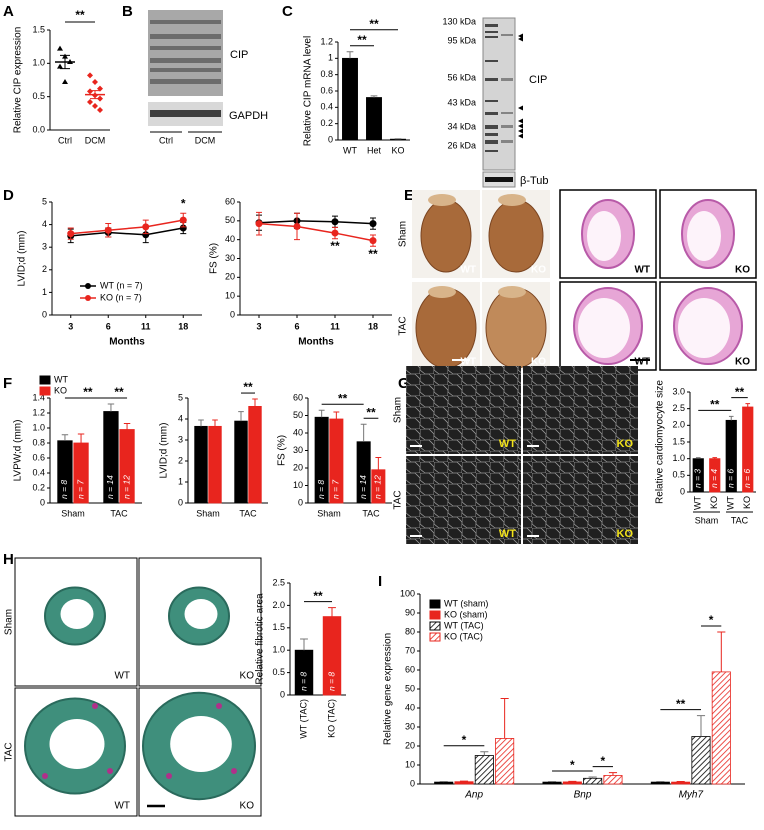 The width and height of the screenshot is (764, 830). I want to click on sem-bar, so click(95, 95).